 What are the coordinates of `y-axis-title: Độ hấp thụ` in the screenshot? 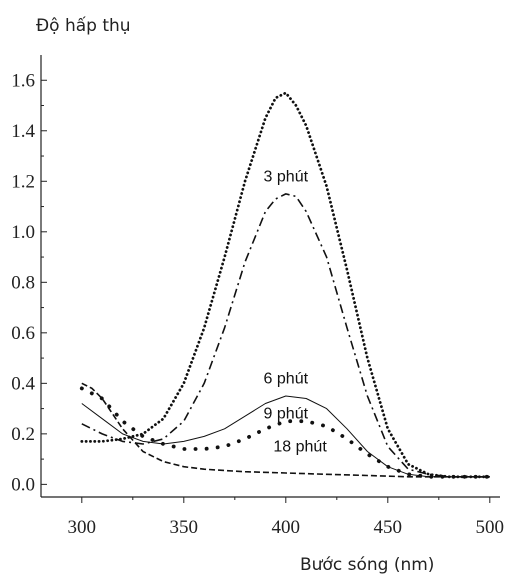 It's located at (83, 25).